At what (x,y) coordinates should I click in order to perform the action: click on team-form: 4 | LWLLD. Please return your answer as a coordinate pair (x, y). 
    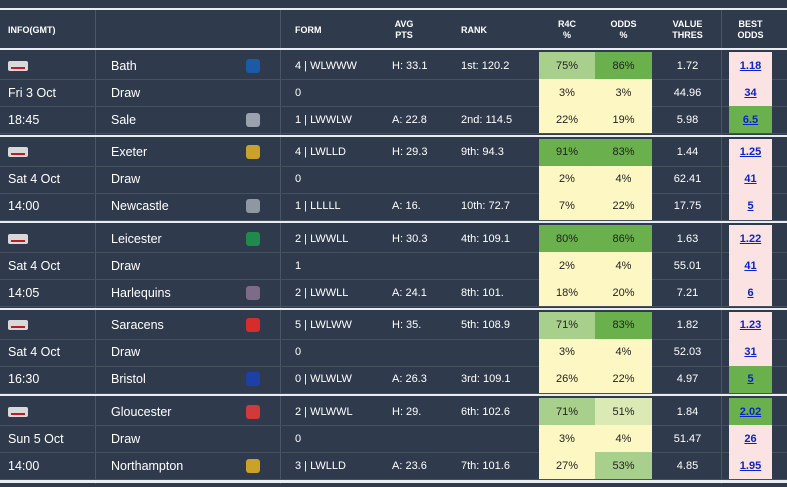
    Looking at the image, I should click on (320, 152).